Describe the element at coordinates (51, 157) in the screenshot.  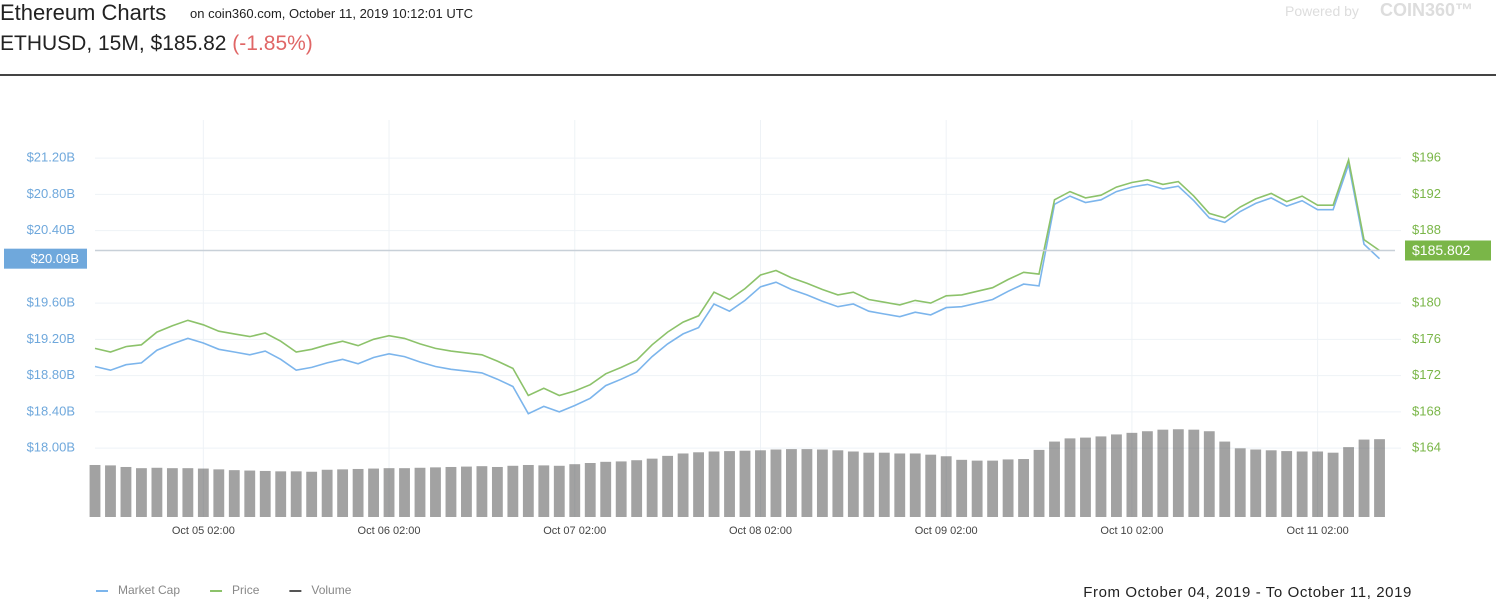
I see `y-tick-label: $21.20B` at that location.